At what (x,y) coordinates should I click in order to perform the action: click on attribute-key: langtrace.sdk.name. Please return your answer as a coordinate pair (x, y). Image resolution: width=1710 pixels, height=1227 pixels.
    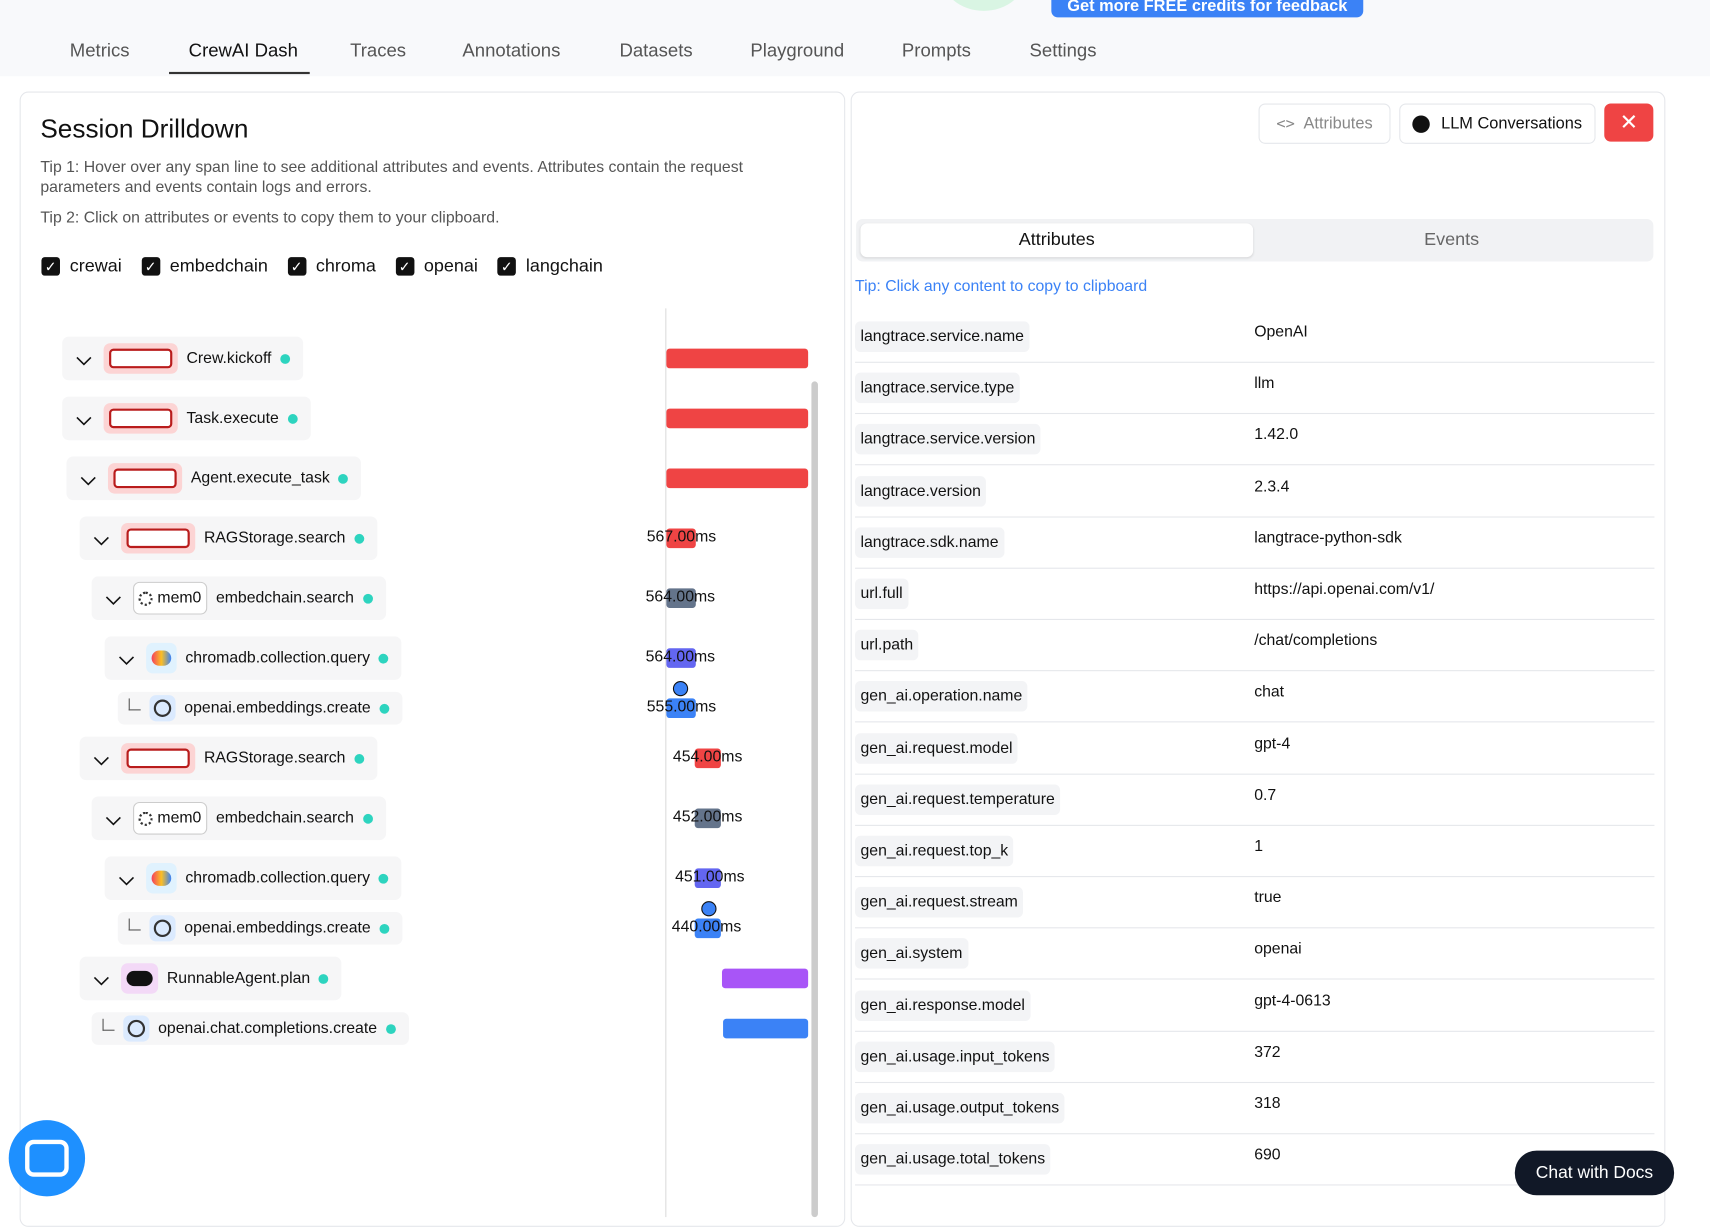
    Looking at the image, I should click on (929, 542).